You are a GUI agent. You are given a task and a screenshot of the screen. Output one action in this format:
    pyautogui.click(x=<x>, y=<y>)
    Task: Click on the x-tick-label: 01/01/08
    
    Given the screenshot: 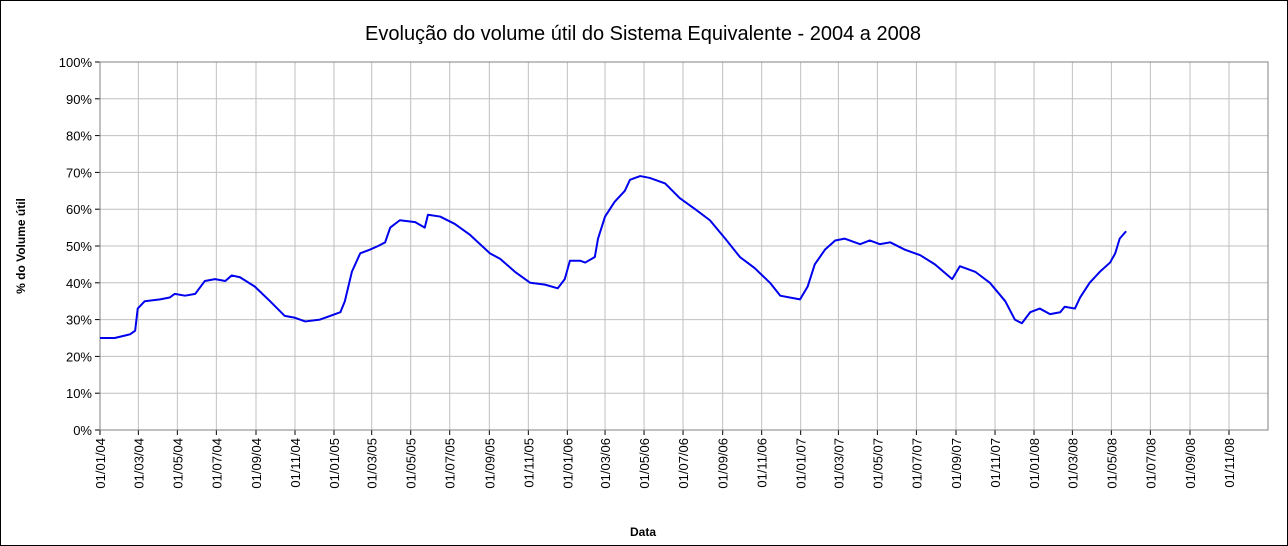 What is the action you would take?
    pyautogui.click(x=1034, y=463)
    